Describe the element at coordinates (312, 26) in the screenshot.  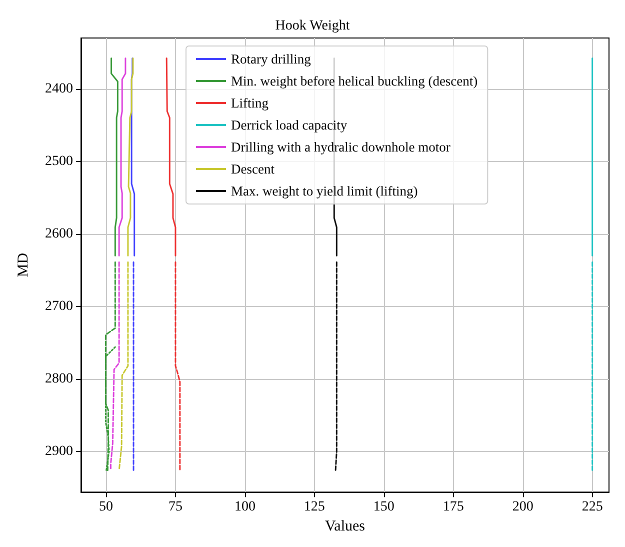
I see `chart-title: Hook Weight` at that location.